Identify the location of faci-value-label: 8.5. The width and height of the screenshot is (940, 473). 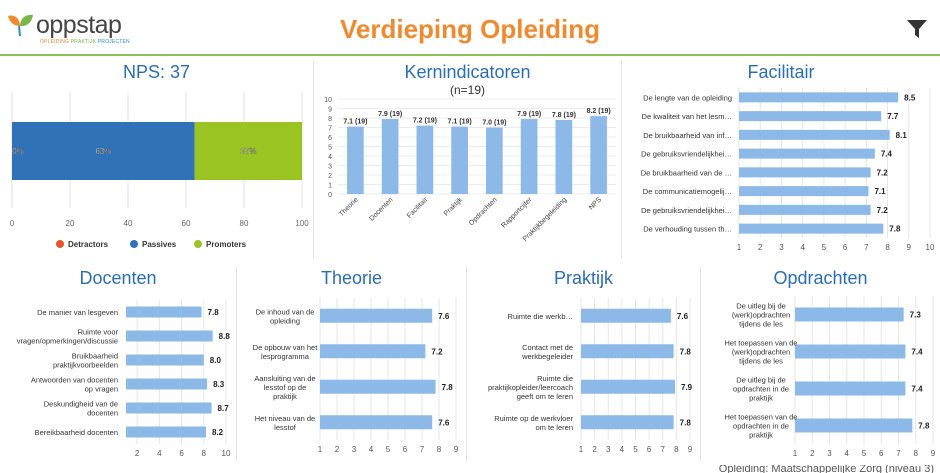
(910, 97).